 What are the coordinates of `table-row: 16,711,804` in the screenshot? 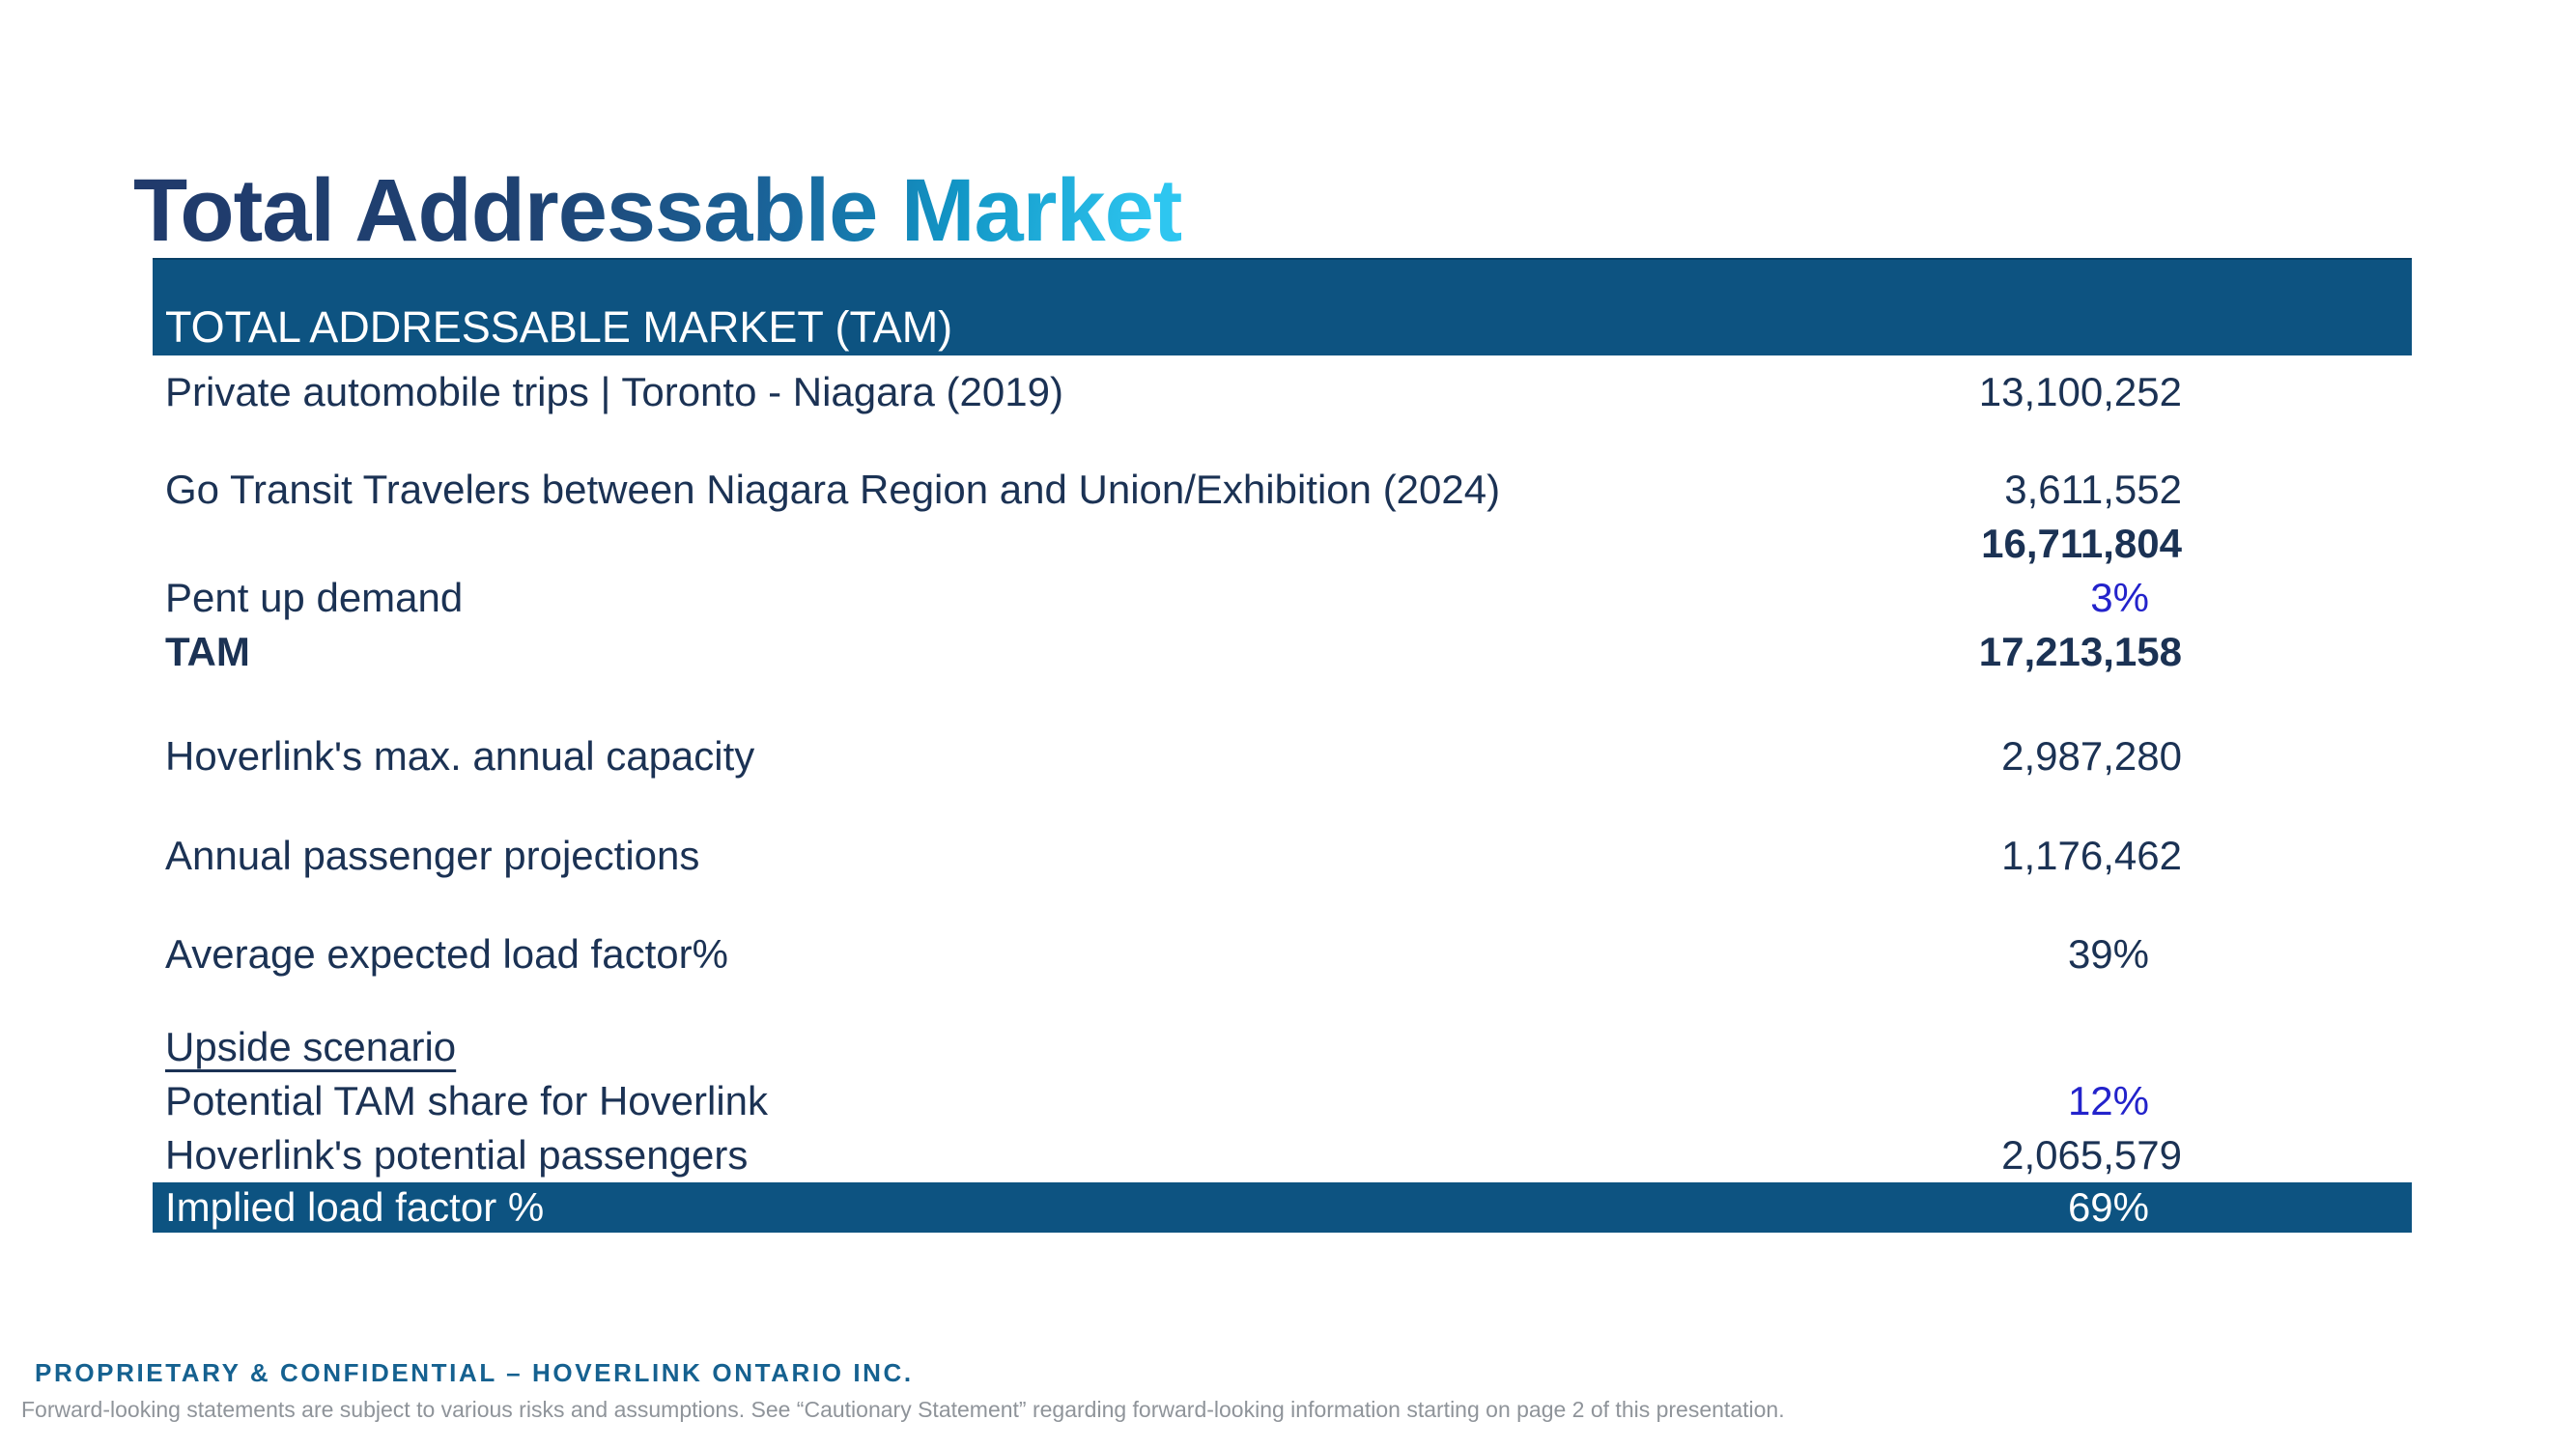 It's located at (1282, 544).